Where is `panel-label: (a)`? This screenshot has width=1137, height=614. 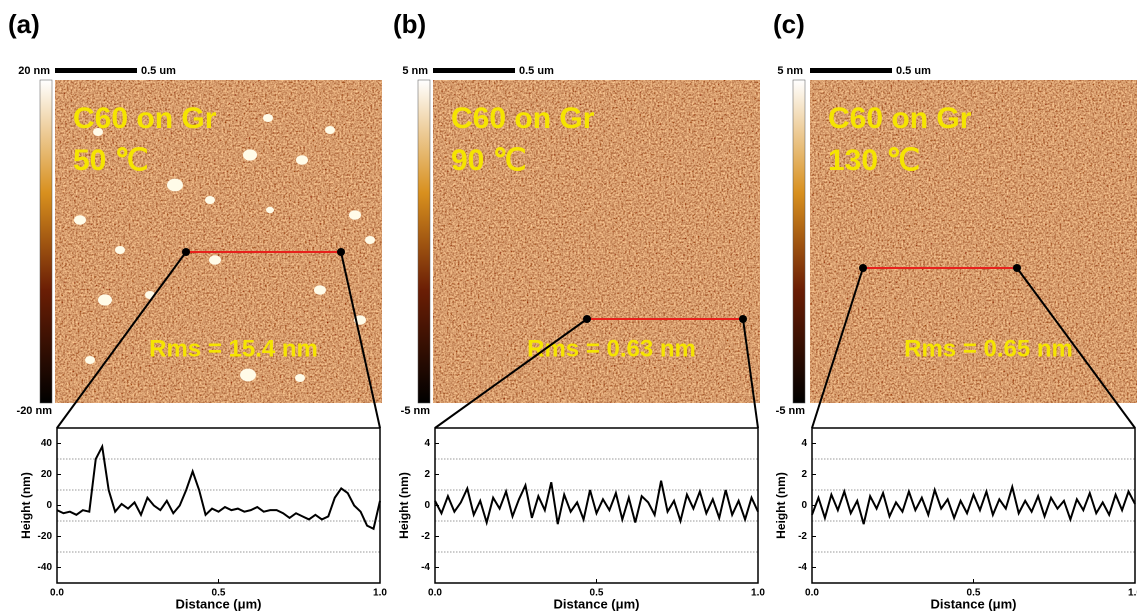 panel-label: (a) is located at coordinates (24, 24).